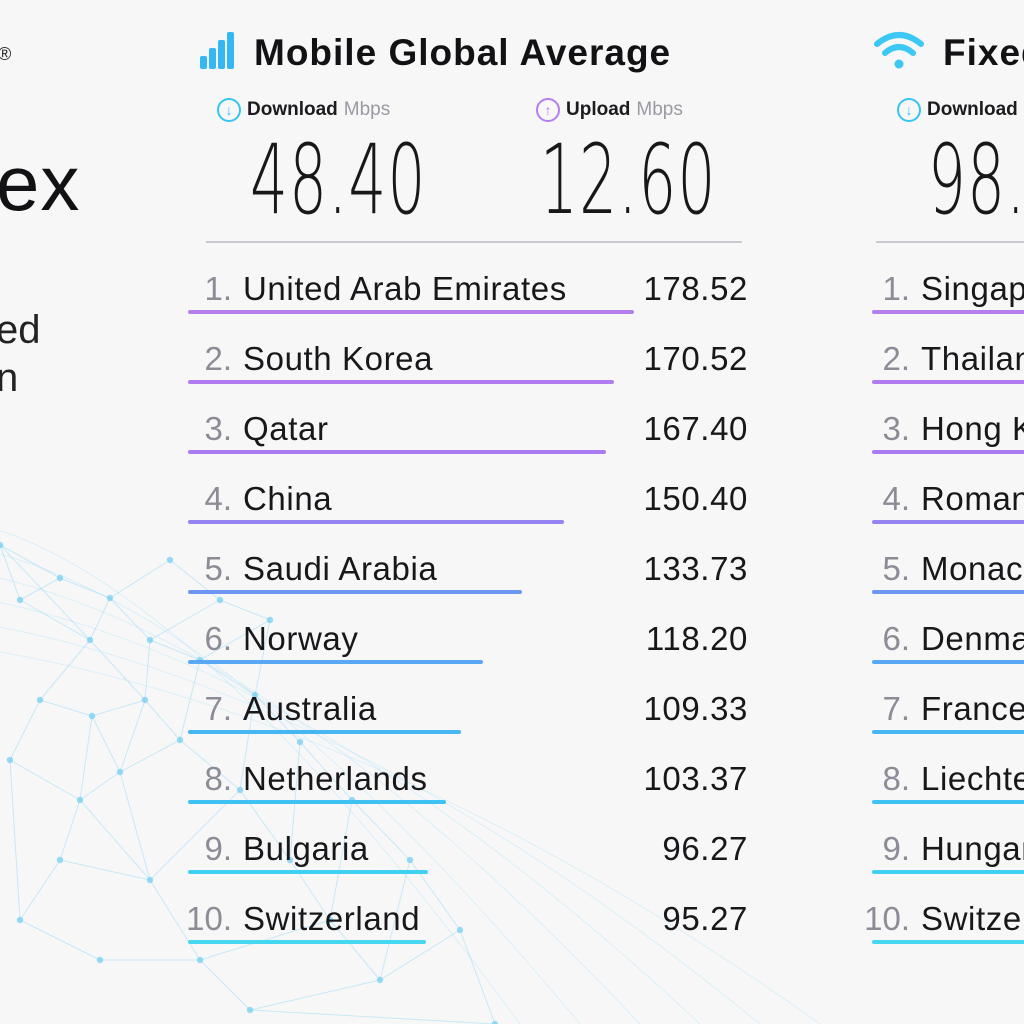  Describe the element at coordinates (972, 109) in the screenshot. I see `fixed-download-label-text: Download` at that location.